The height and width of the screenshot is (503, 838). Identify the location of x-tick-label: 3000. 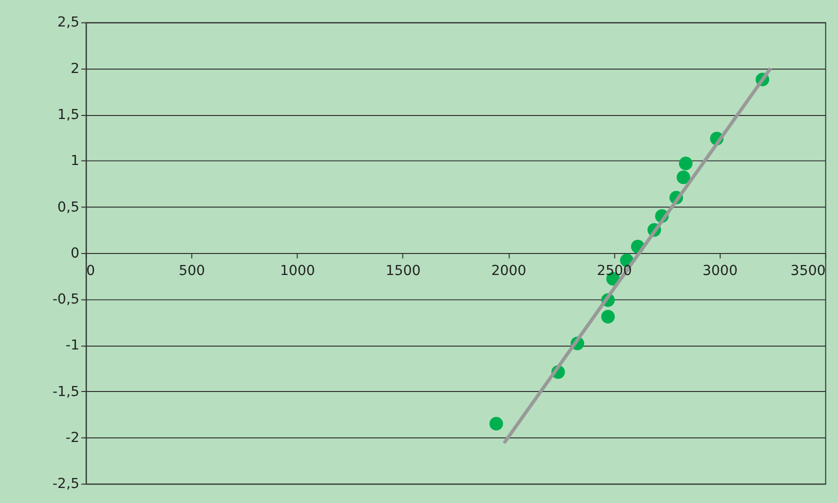
(720, 271).